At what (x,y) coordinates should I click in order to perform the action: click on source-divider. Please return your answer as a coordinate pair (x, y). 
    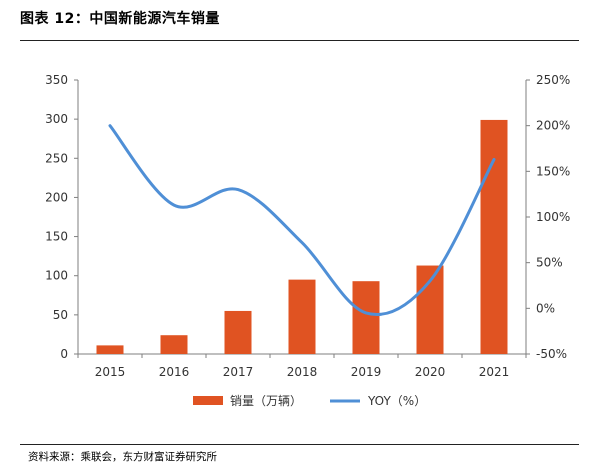
    Looking at the image, I should click on (299, 444).